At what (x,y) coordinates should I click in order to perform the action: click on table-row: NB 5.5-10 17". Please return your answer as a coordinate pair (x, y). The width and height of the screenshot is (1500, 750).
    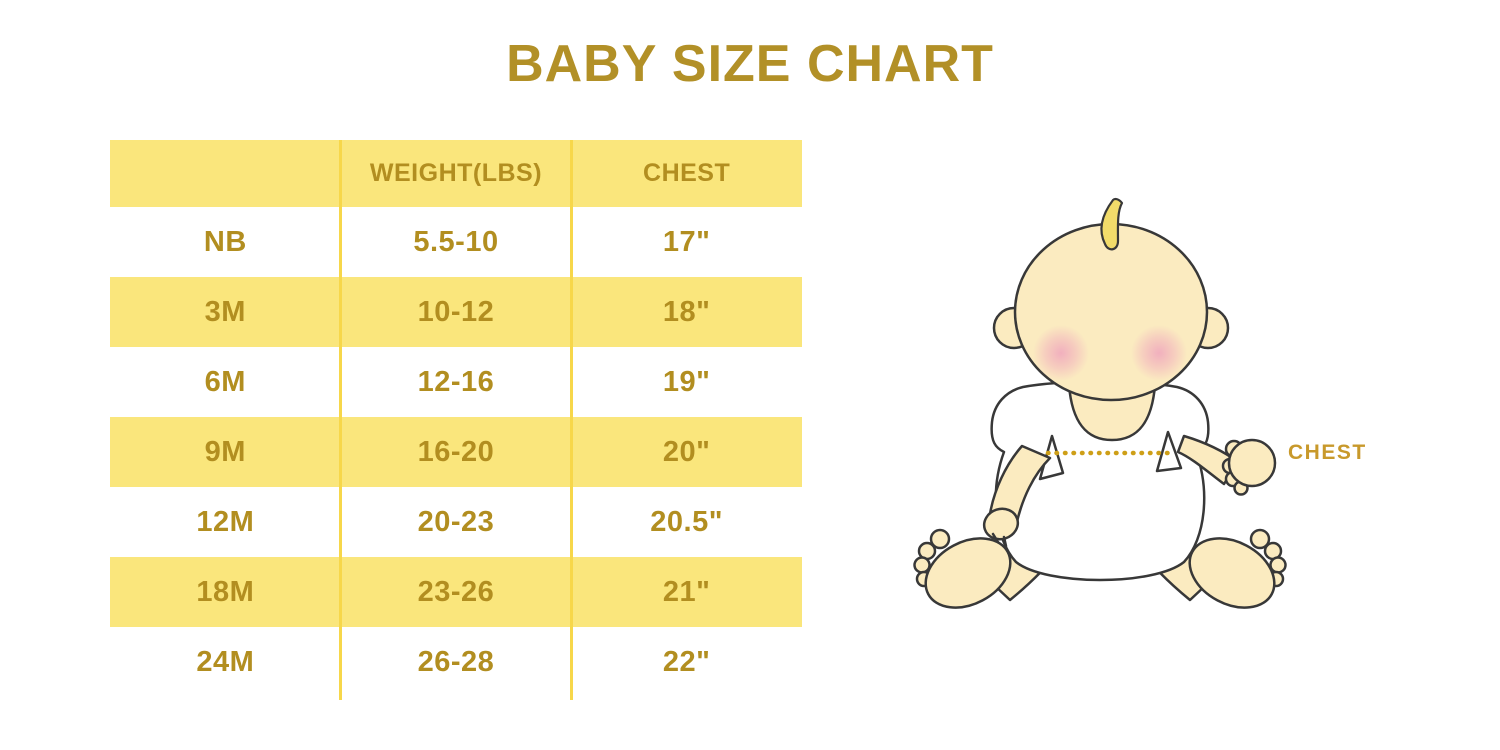
    Looking at the image, I should click on (456, 242).